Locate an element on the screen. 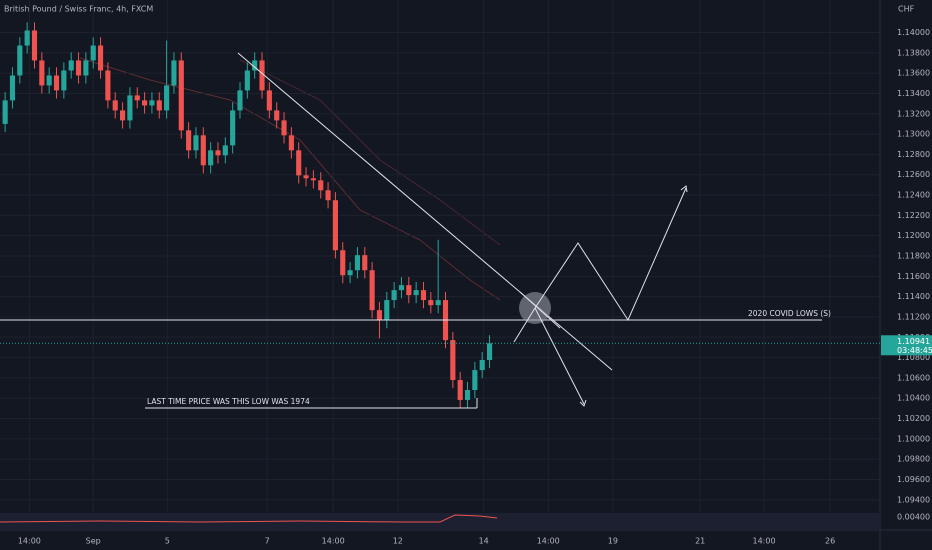 The image size is (932, 550). y-tick-label: 1.12000 is located at coordinates (913, 235).